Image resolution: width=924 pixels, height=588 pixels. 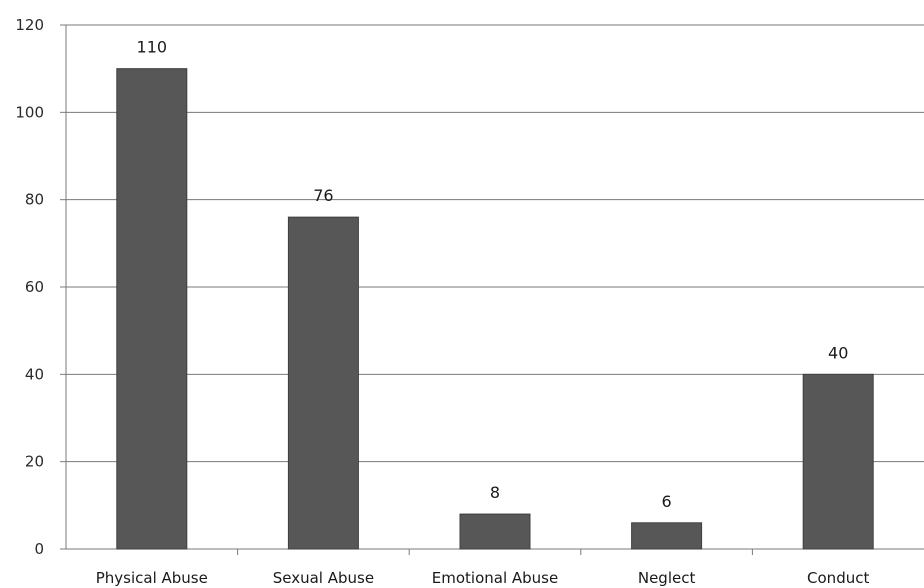 What do you see at coordinates (29, 112) in the screenshot?
I see `y-tick-label: 100` at bounding box center [29, 112].